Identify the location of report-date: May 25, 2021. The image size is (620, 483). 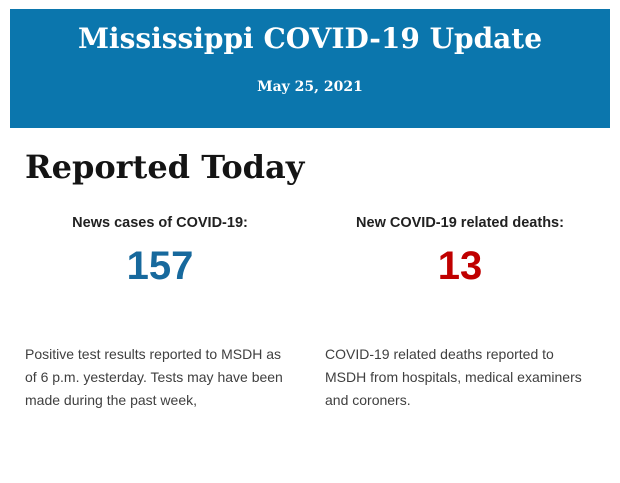
(310, 87).